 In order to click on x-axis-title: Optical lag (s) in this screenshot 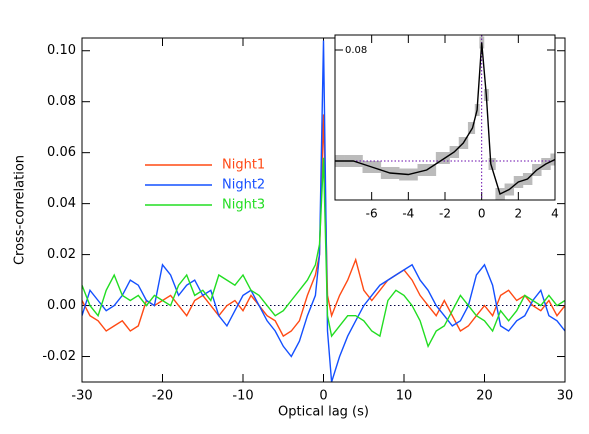, I will do `click(323, 412)`.